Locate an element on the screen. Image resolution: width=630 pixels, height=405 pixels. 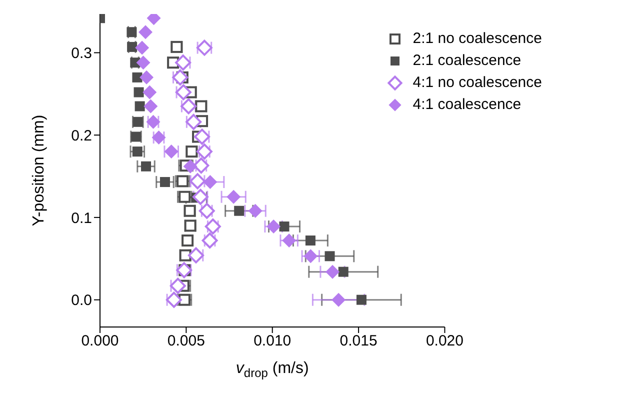
legend-label: 4:1 no coalescence is located at coordinates (477, 83).